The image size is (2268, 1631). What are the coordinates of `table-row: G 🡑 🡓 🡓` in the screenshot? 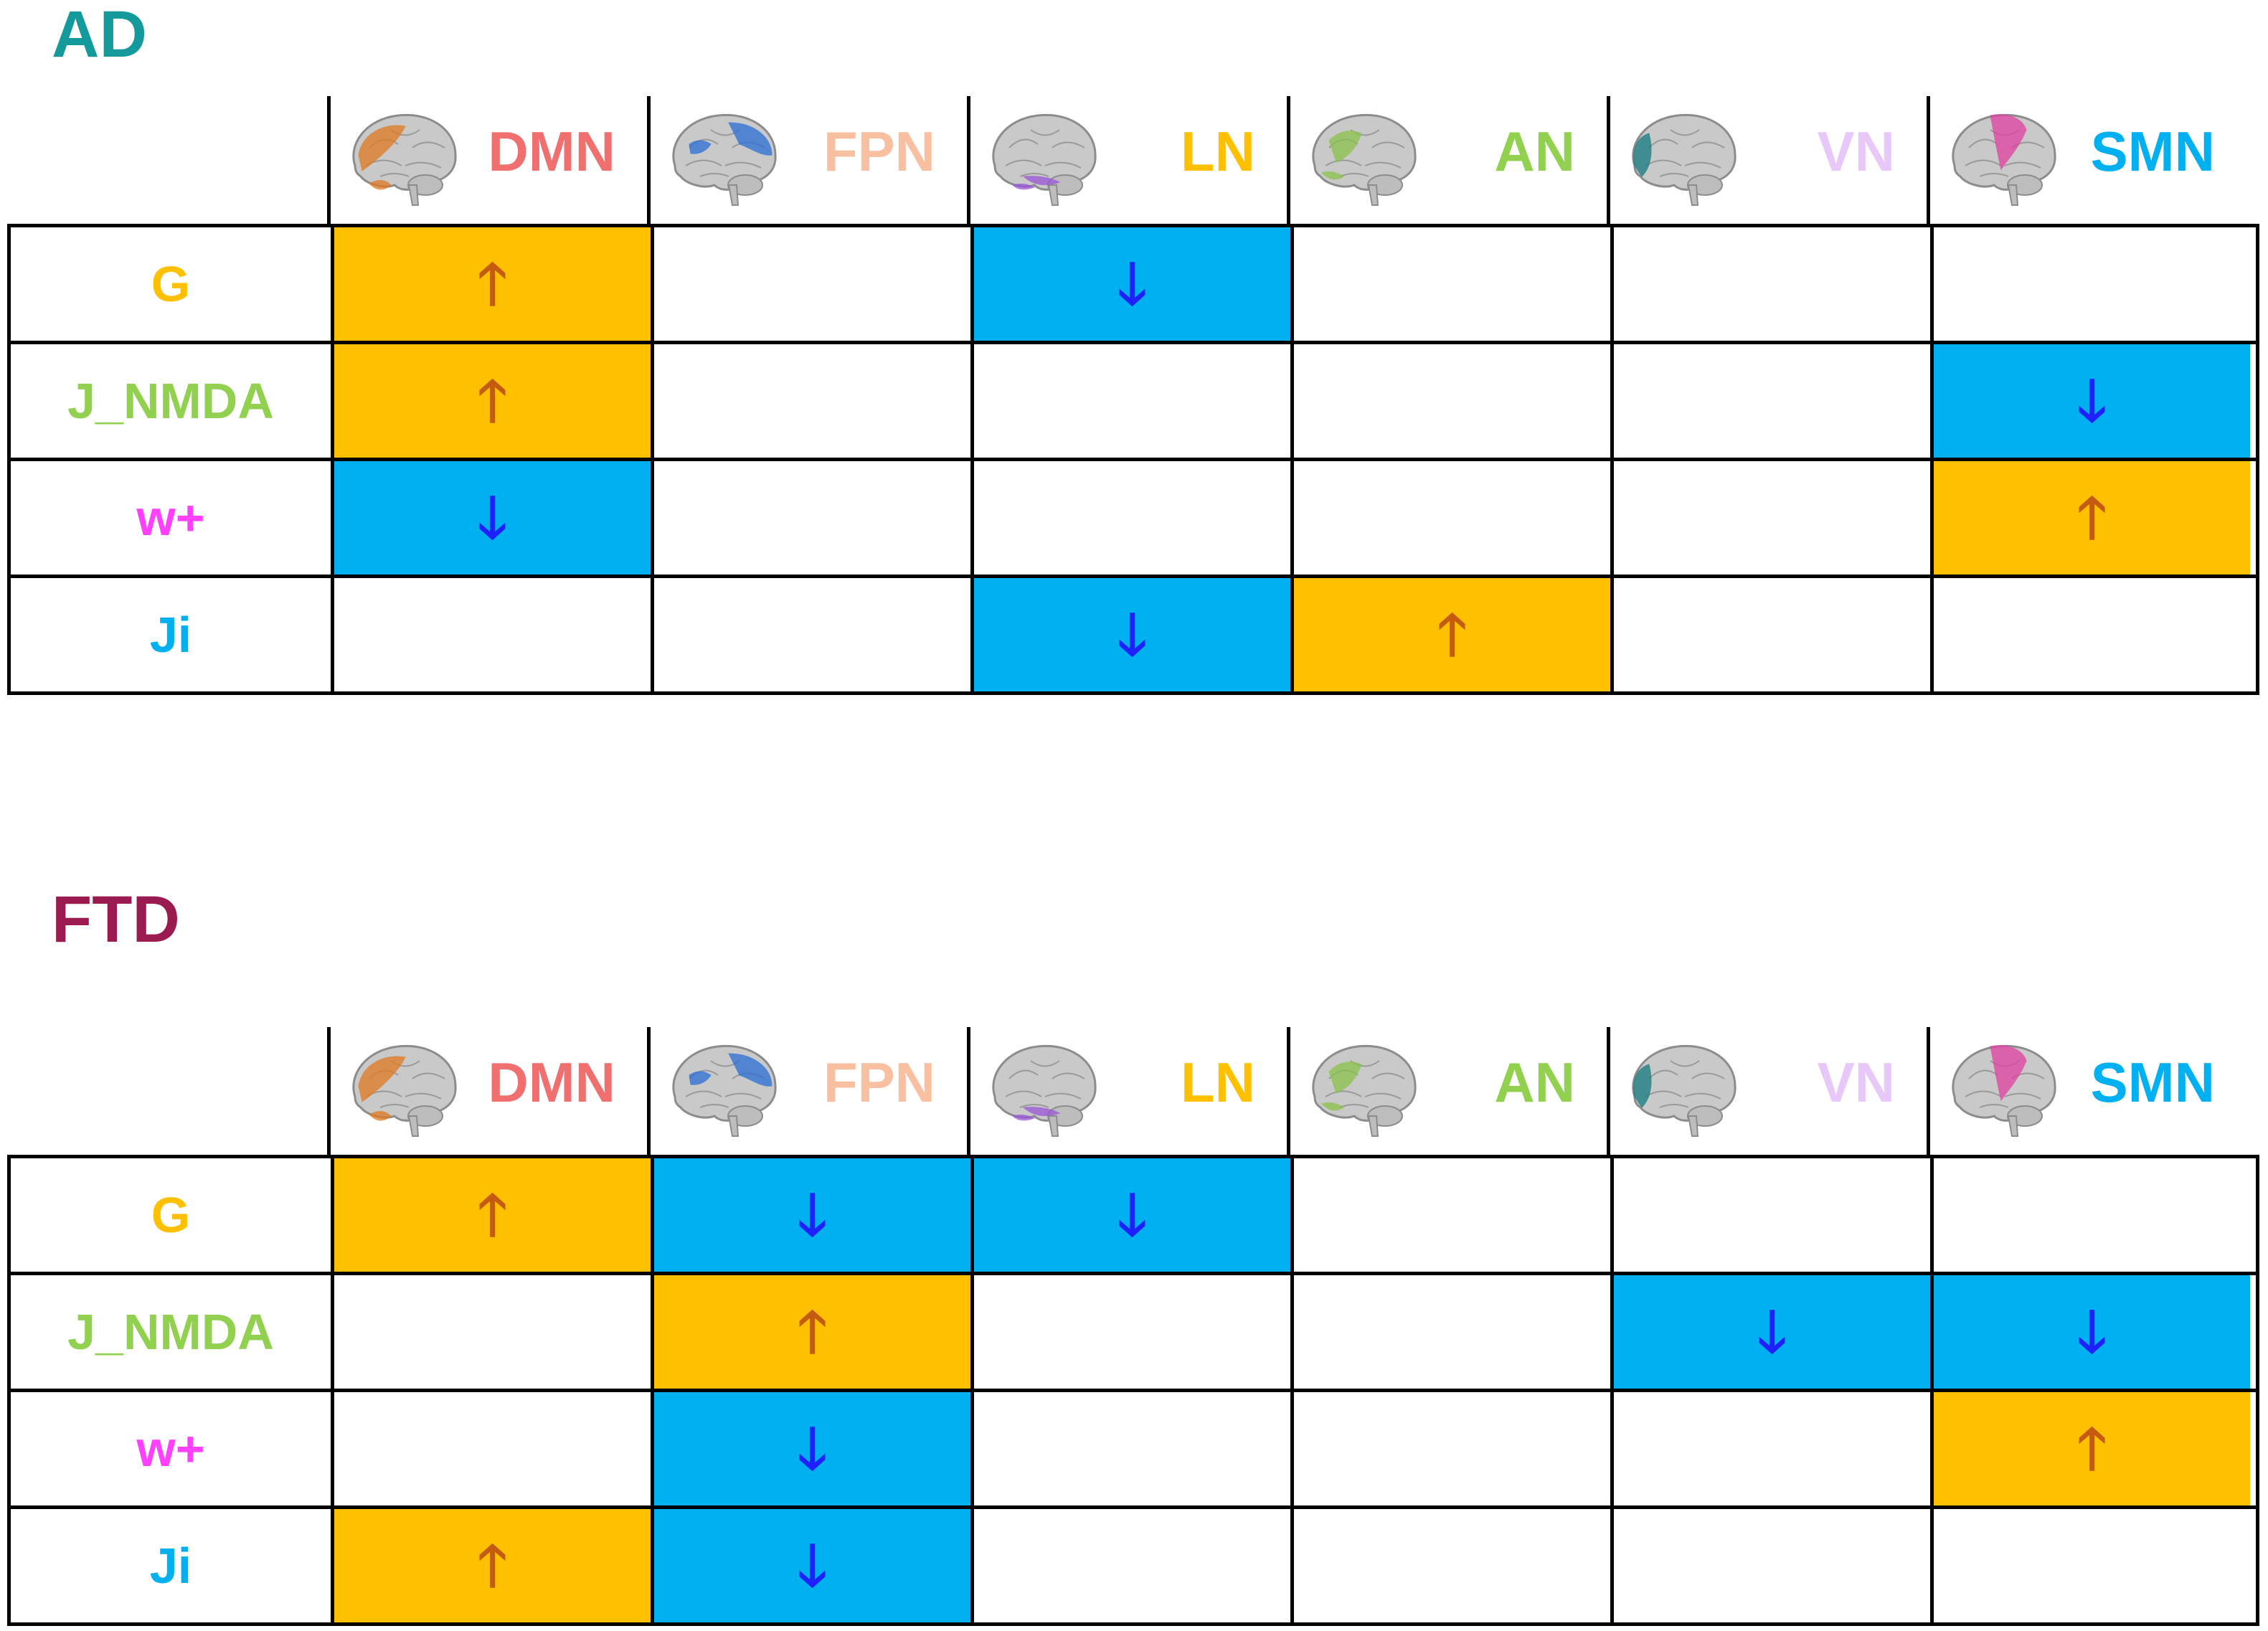 It's located at (1133, 1215).